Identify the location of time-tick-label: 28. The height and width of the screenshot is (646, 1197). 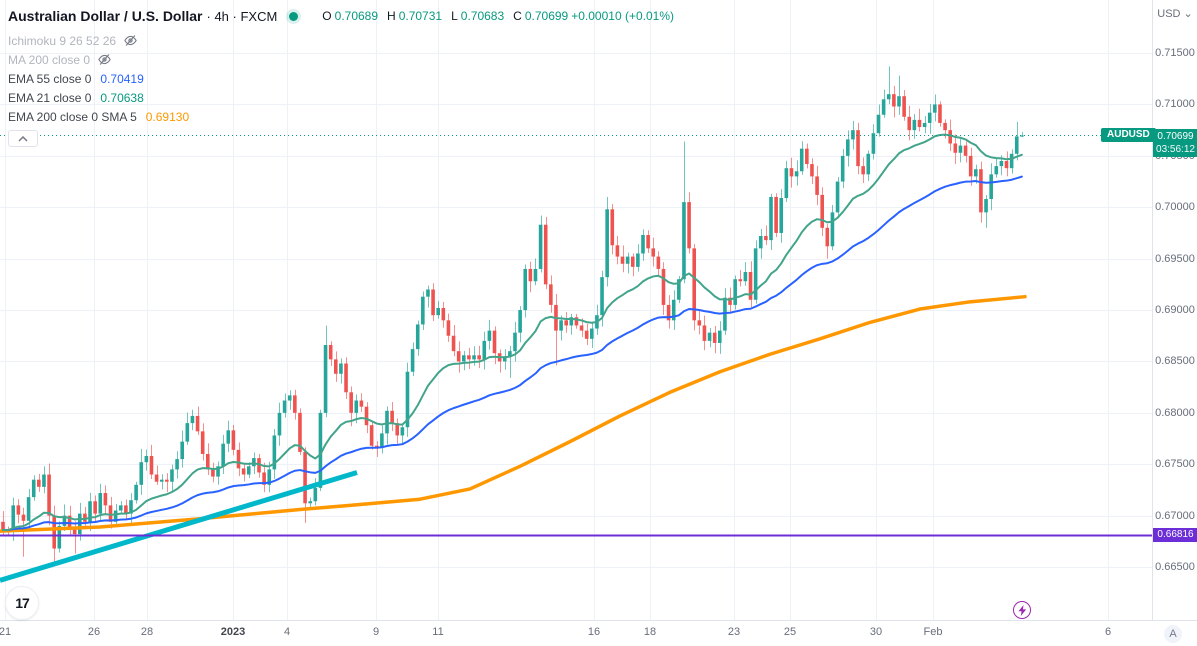
(147, 632).